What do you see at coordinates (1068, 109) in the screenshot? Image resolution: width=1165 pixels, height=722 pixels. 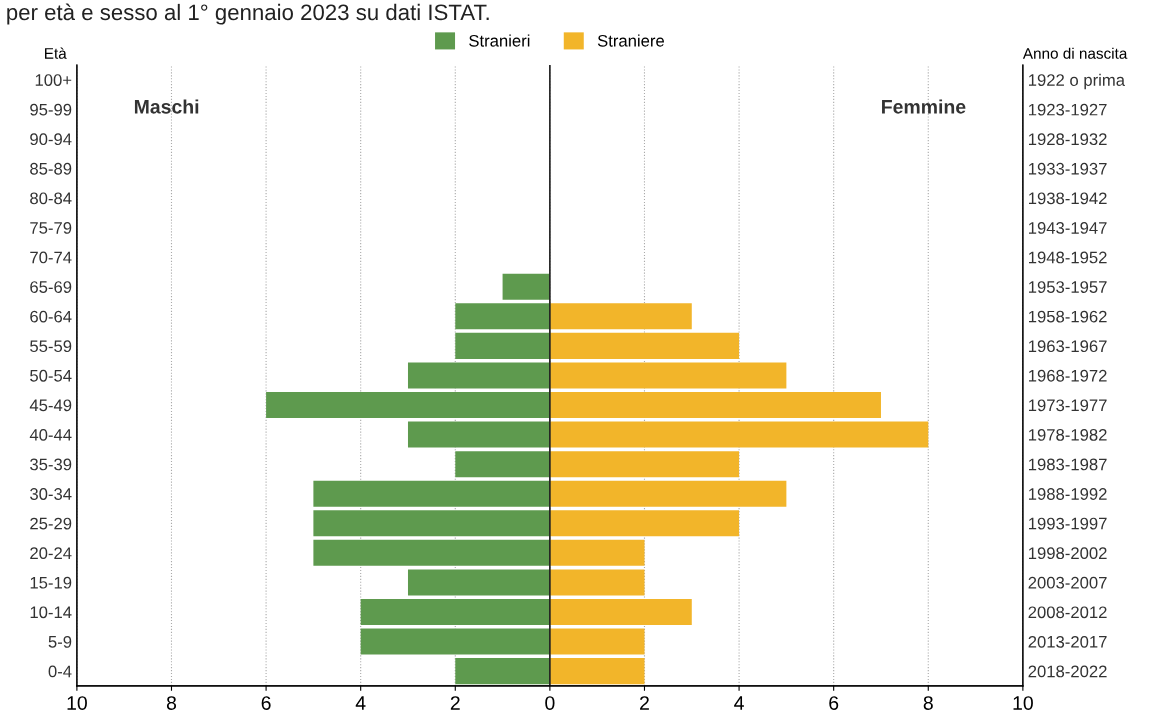 I see `y2-tick-label: 1923-1927` at bounding box center [1068, 109].